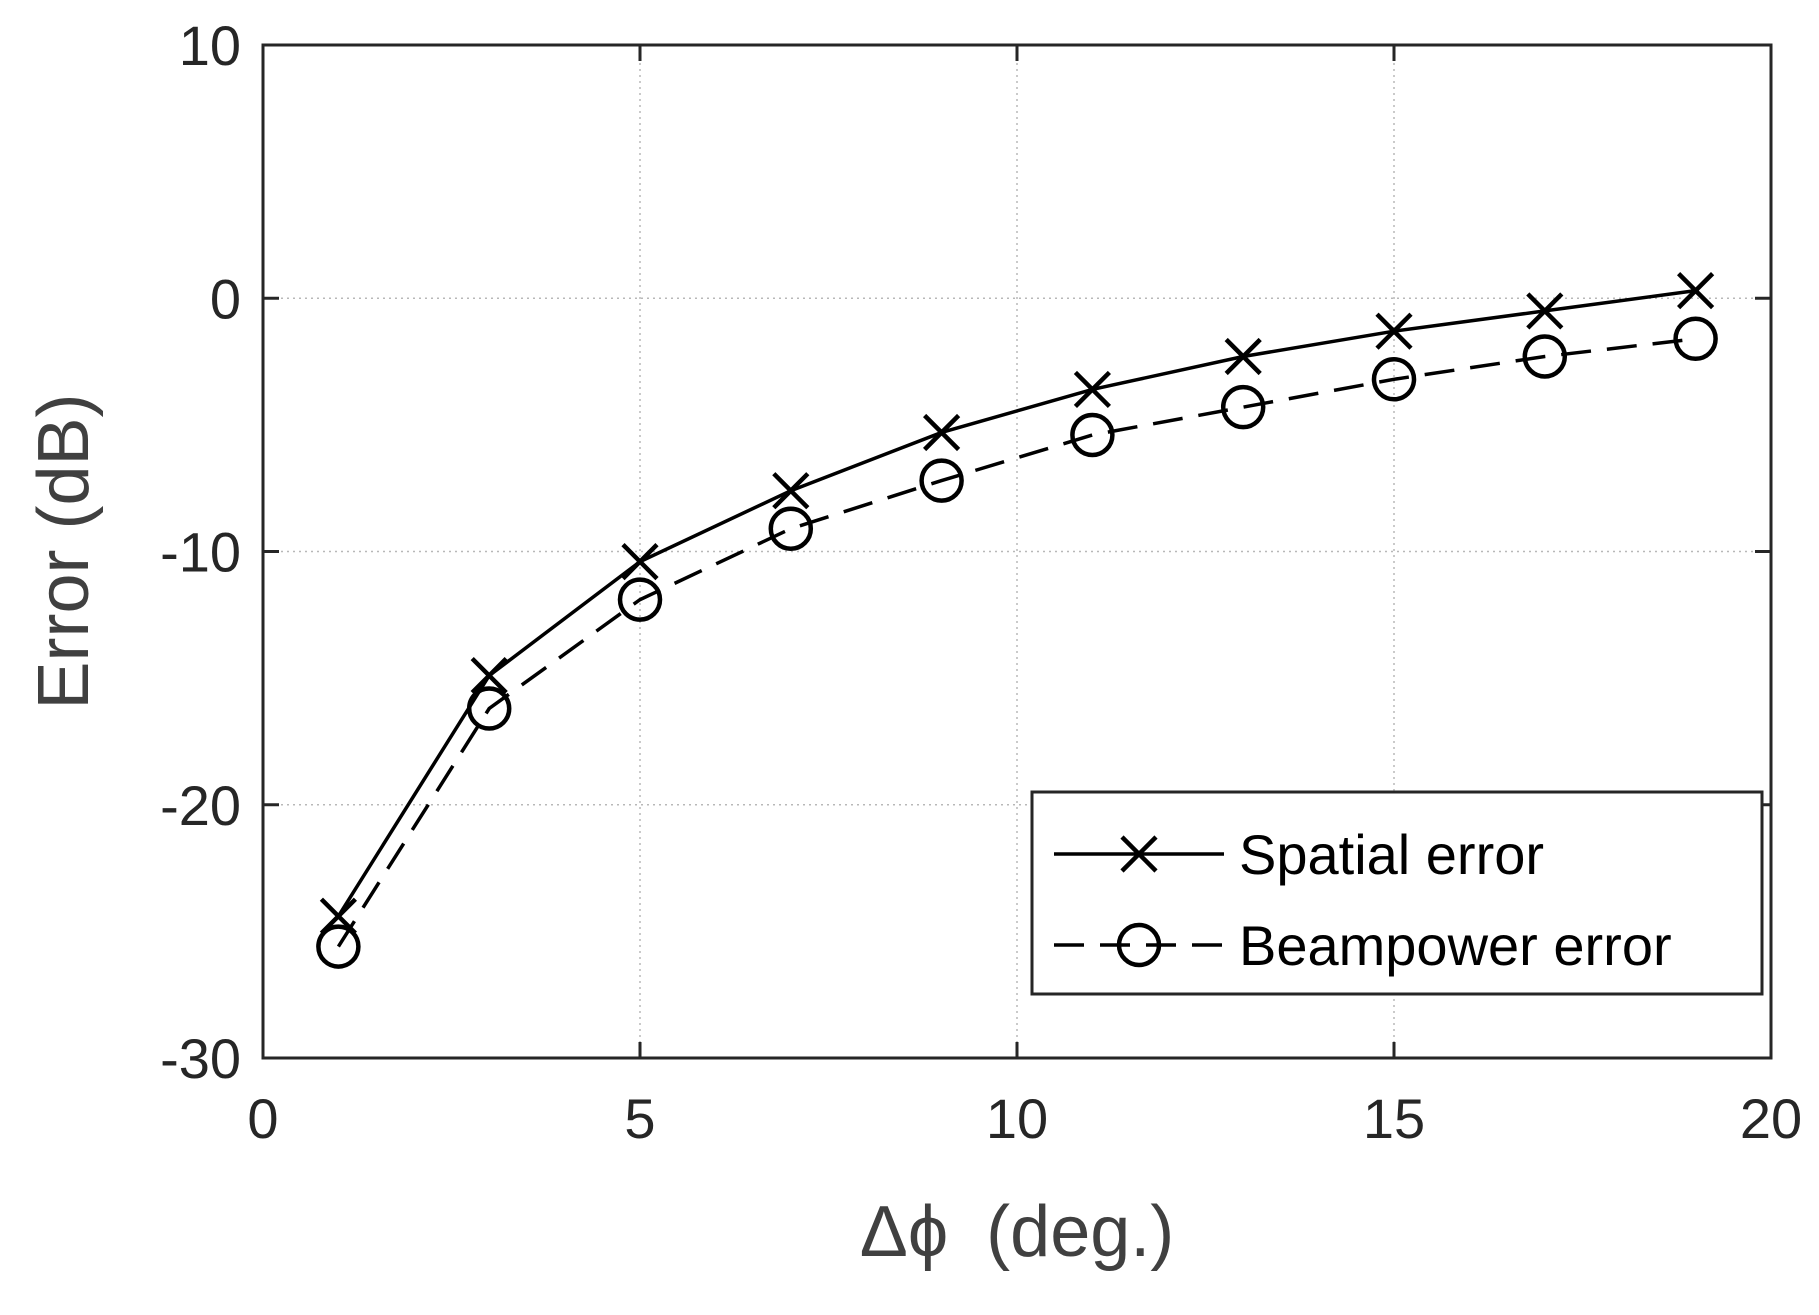 The width and height of the screenshot is (1819, 1315). I want to click on x-axis-label: (deg.), so click(1080, 1232).